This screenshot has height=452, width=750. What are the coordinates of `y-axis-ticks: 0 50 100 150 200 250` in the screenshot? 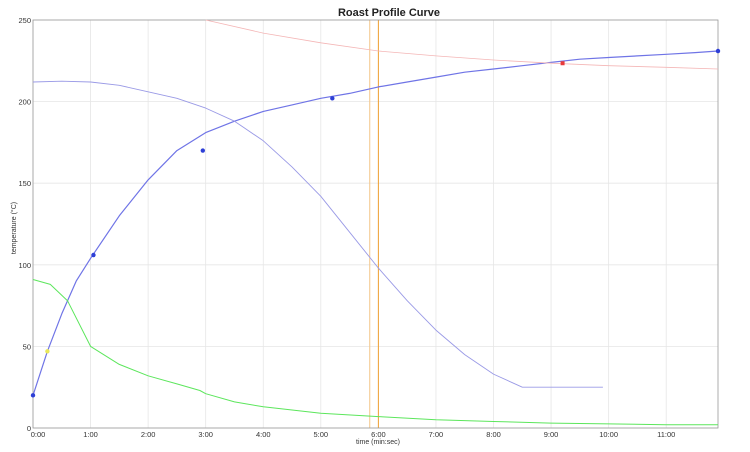 It's located at (24, 224).